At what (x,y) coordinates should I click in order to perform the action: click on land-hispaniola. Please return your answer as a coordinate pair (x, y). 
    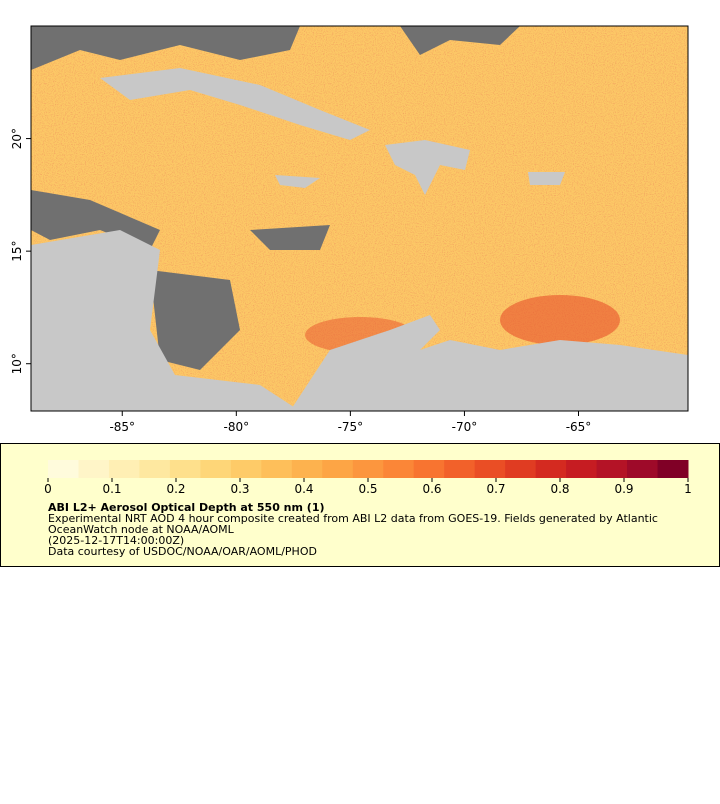
    Looking at the image, I should click on (427, 167).